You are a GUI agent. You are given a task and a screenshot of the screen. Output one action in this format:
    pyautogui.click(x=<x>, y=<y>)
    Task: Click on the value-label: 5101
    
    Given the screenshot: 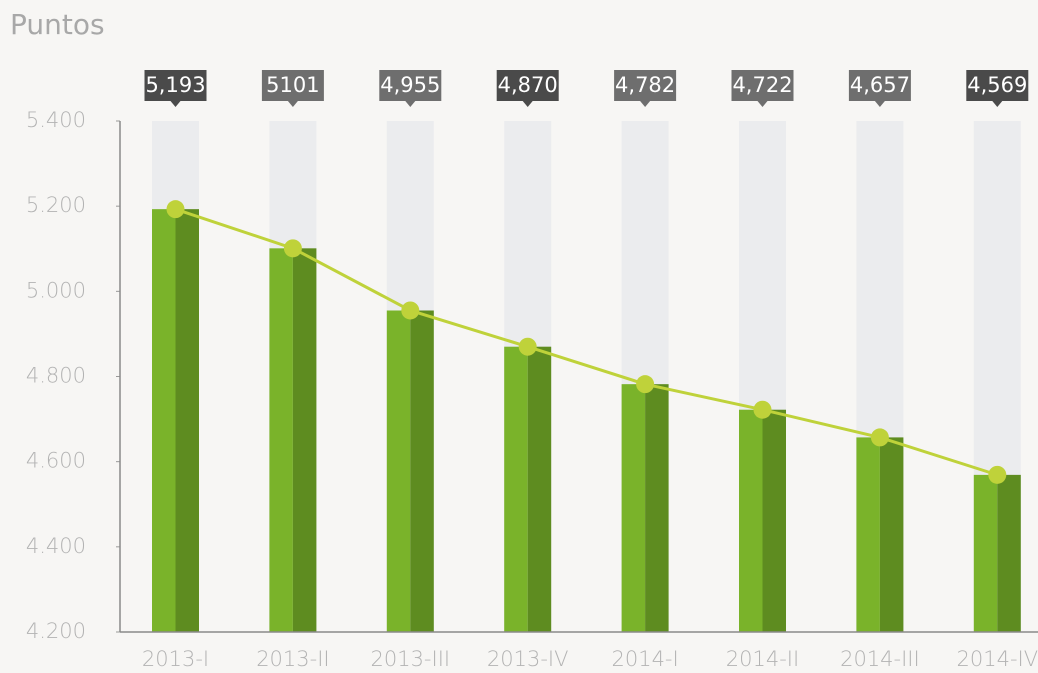 What is the action you would take?
    pyautogui.click(x=292, y=85)
    